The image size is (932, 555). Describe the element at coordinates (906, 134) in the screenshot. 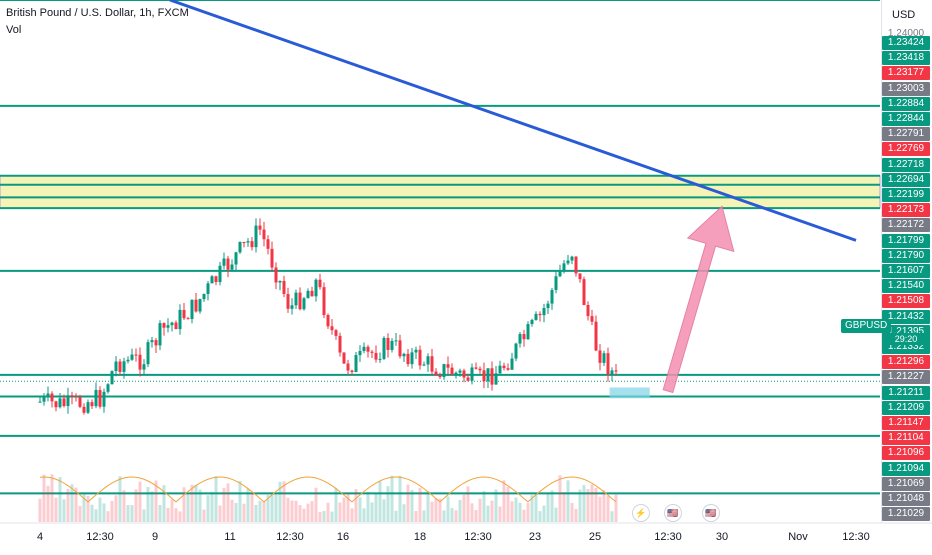

I see `price-axis-label: 1.22791` at that location.